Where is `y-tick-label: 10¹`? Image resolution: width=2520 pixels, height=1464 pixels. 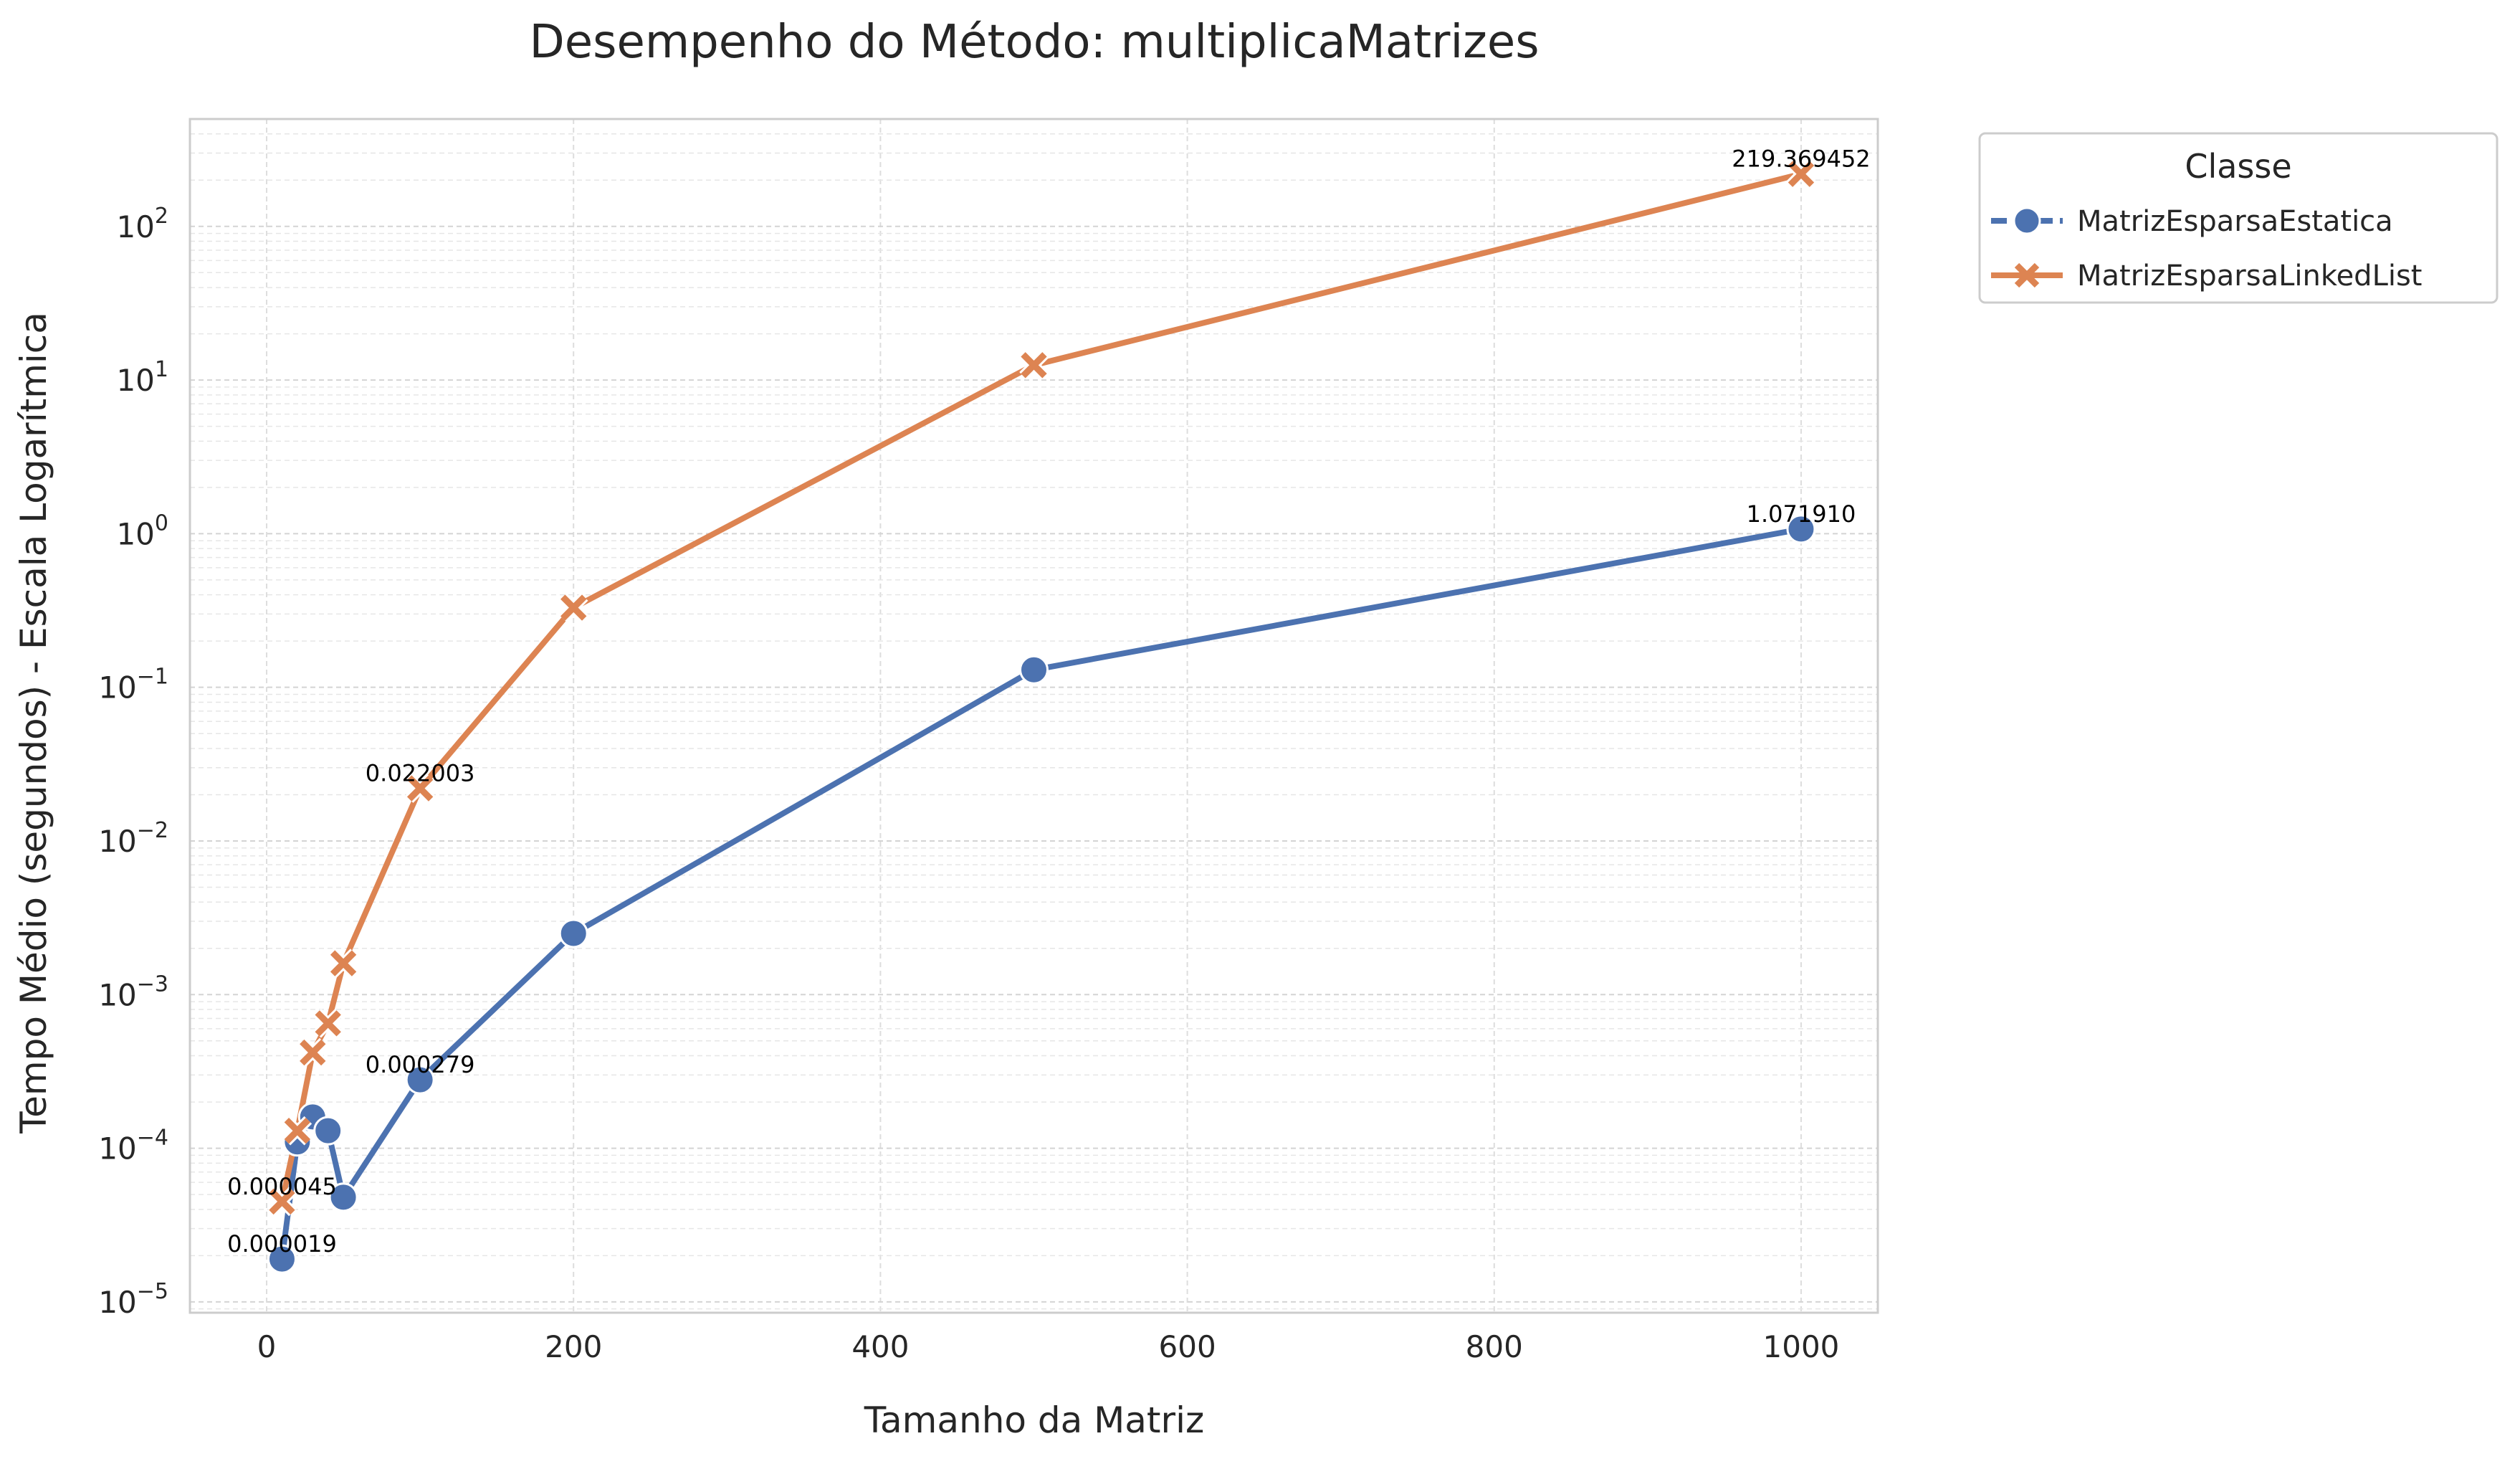 y-tick-label: 10¹ is located at coordinates (142, 377).